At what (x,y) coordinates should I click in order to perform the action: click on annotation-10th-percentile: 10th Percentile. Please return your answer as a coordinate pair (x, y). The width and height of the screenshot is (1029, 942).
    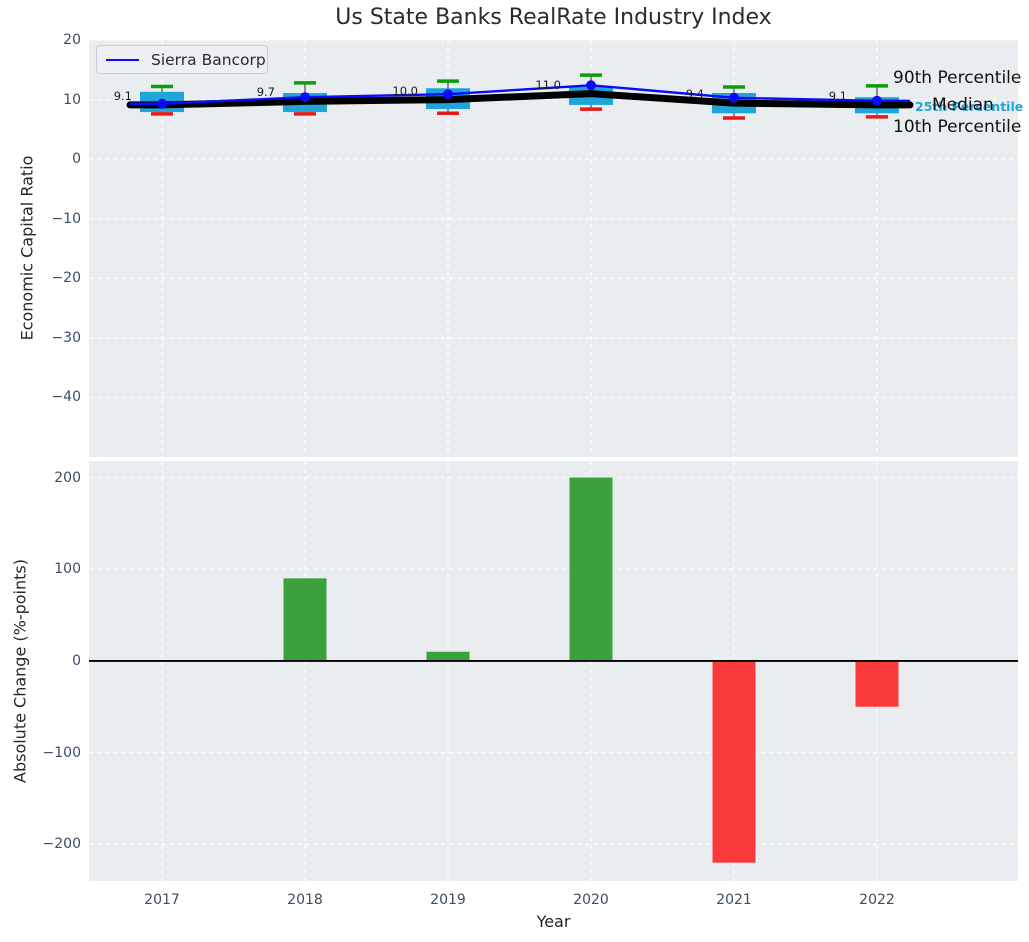
    Looking at the image, I should click on (957, 127).